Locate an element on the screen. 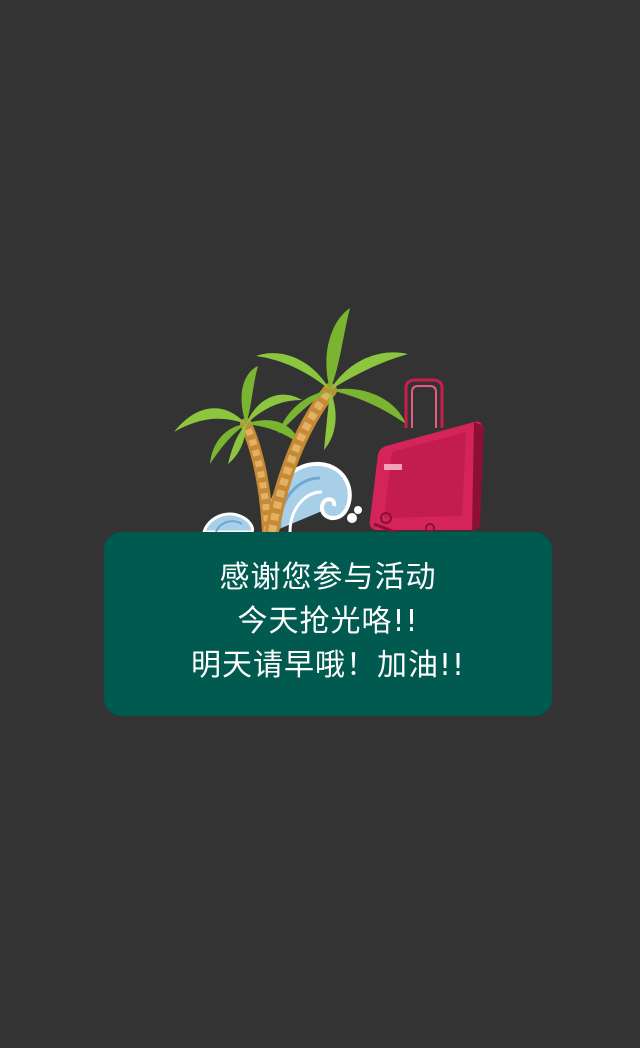  laptop-icon is located at coordinates (426, 478).